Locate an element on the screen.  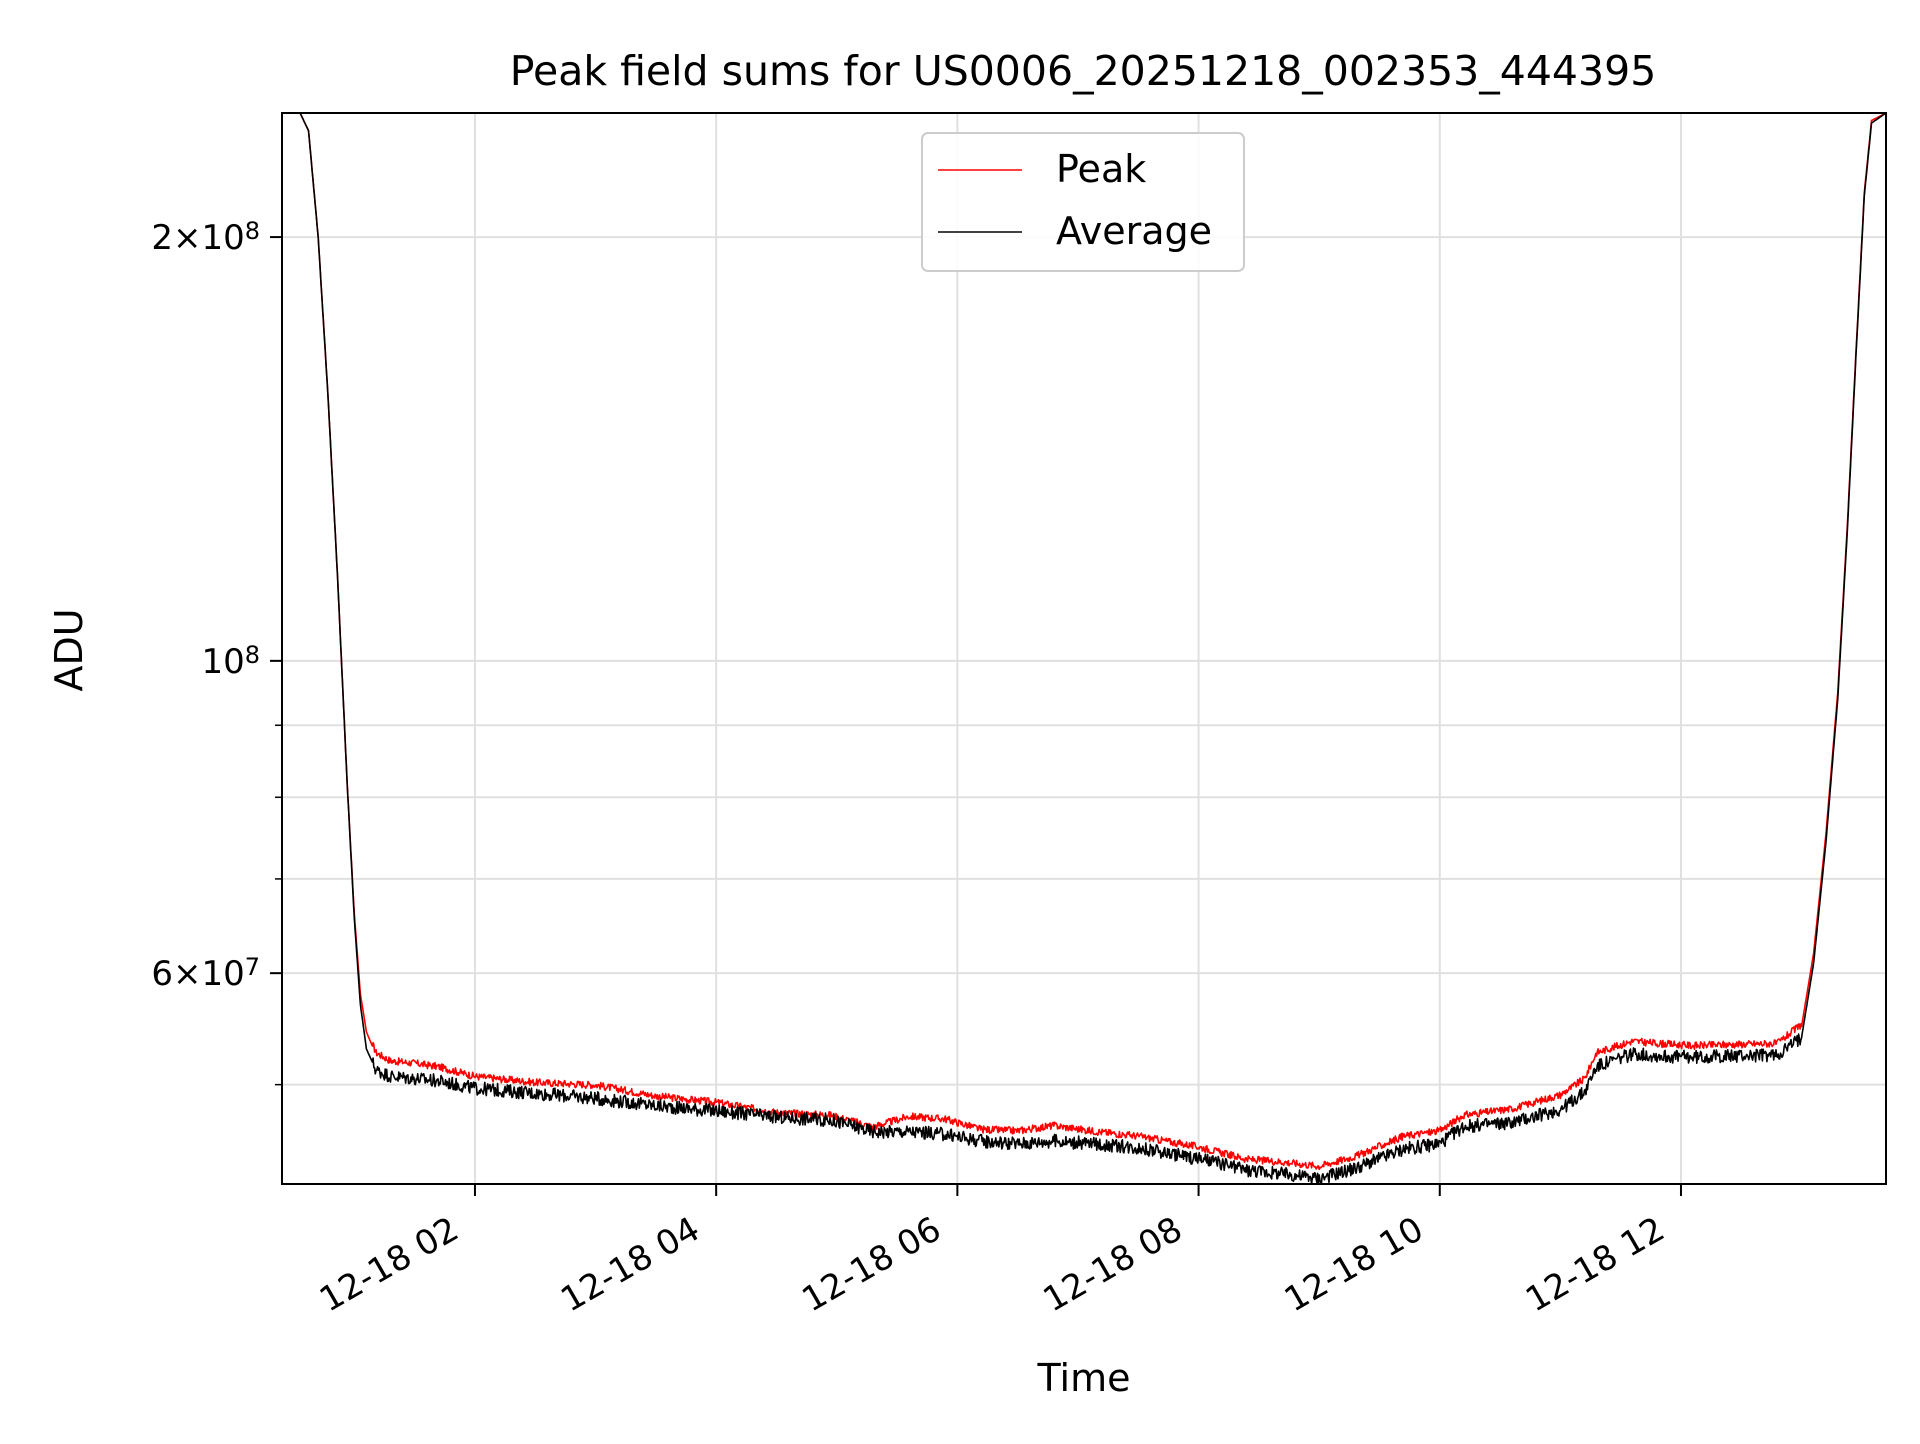
x-axis-label: Time is located at coordinates (1084, 1378).